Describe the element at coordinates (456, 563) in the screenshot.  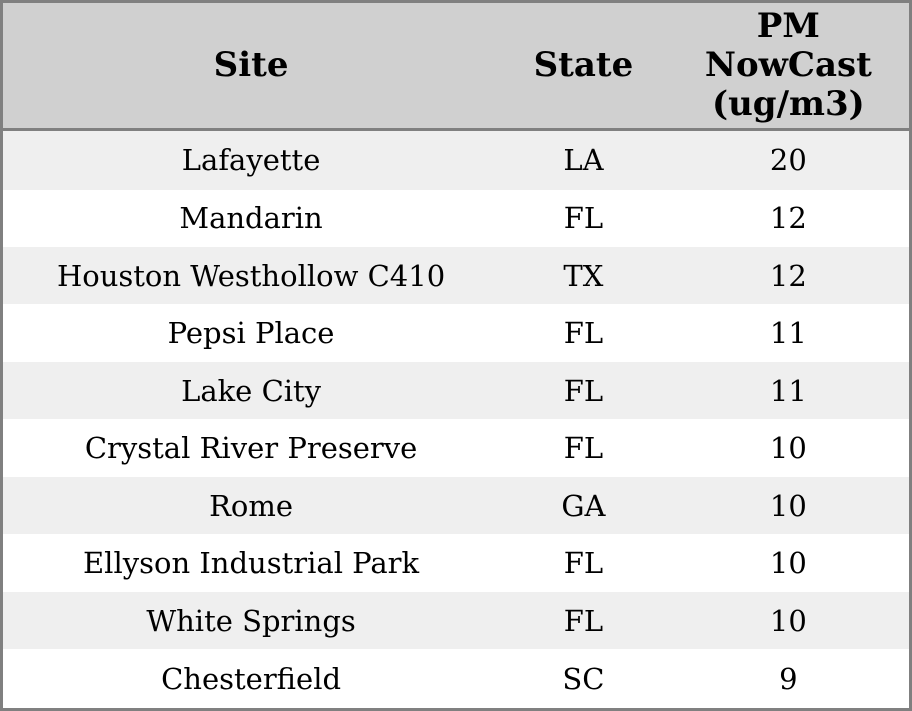
I see `table-row: Ellyson Industrial Park FL 10` at that location.